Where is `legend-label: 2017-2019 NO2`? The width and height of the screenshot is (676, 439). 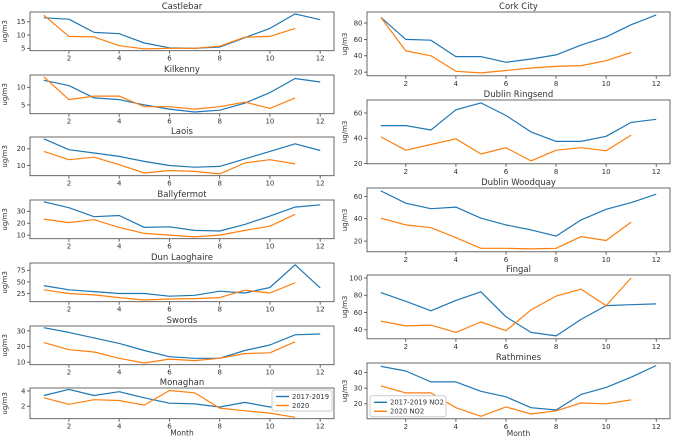 legend-label: 2017-2019 NO2 is located at coordinates (417, 403).